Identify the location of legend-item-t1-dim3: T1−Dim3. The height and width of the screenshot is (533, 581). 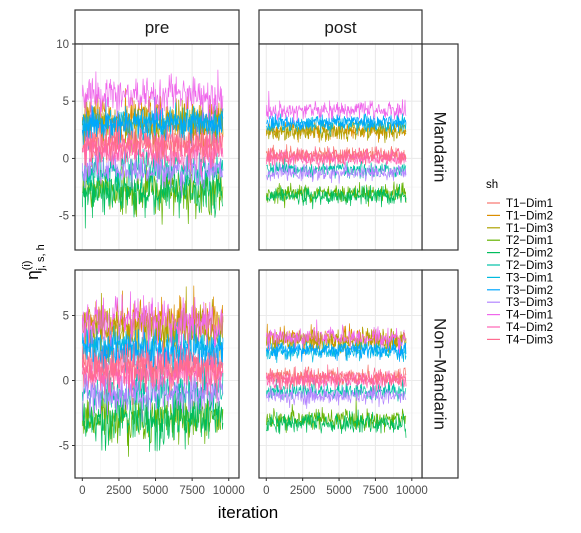
(520, 229).